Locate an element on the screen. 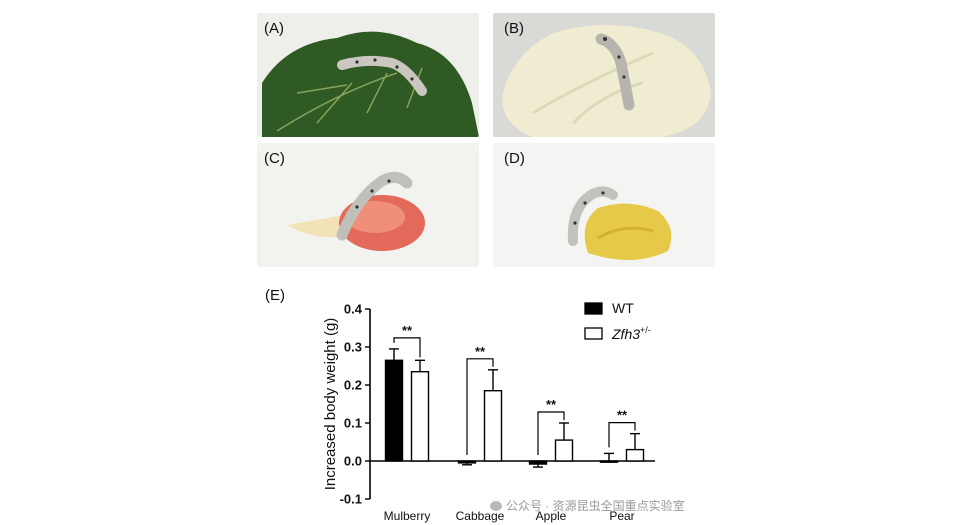 This screenshot has height=525, width=972. panel-label-b: (B) is located at coordinates (514, 28).